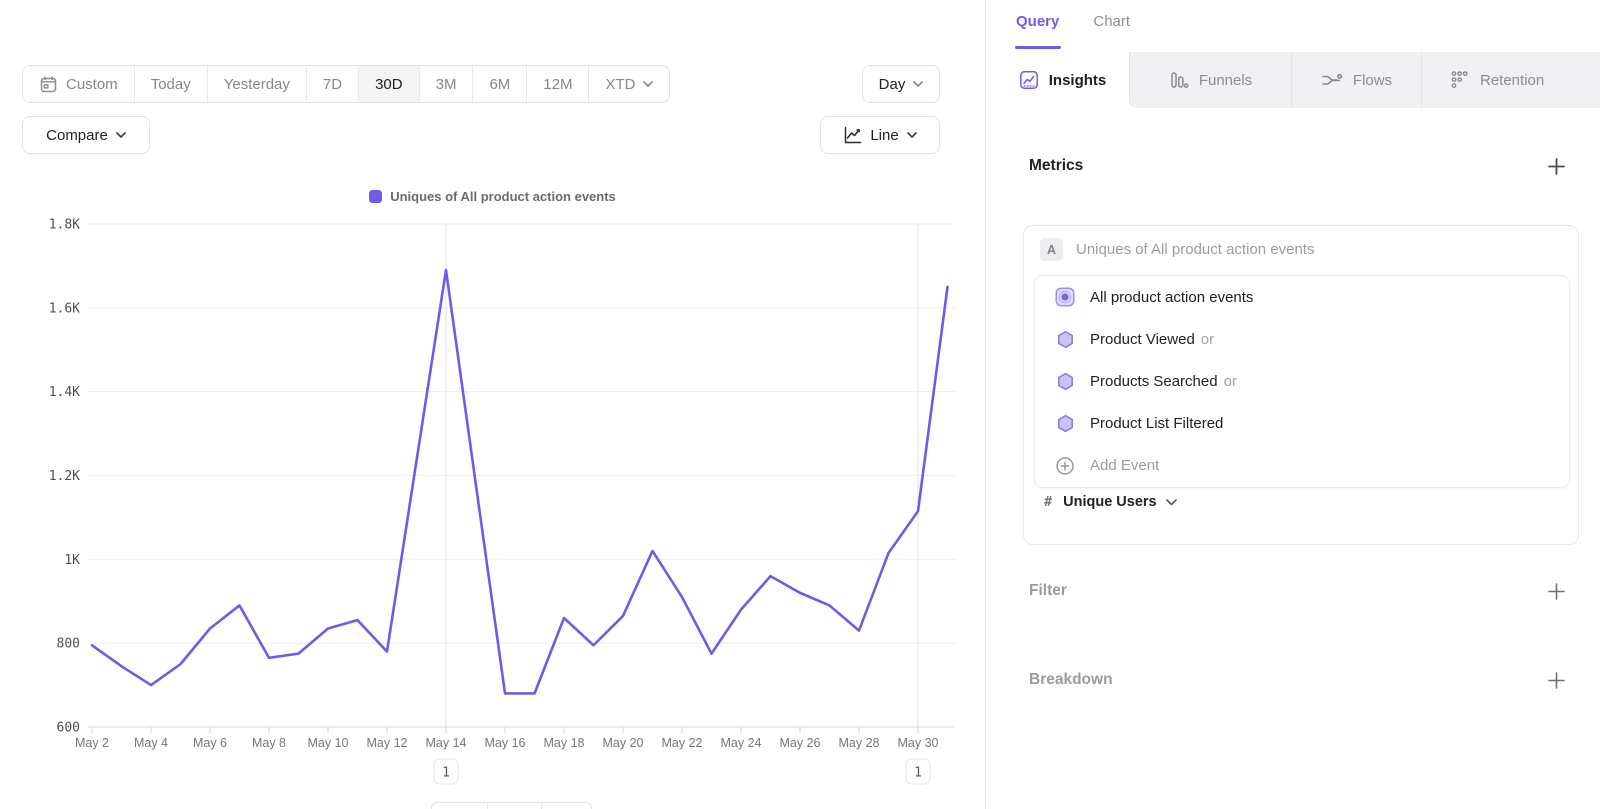 Image resolution: width=1600 pixels, height=809 pixels. I want to click on line-chart-icon, so click(852, 135).